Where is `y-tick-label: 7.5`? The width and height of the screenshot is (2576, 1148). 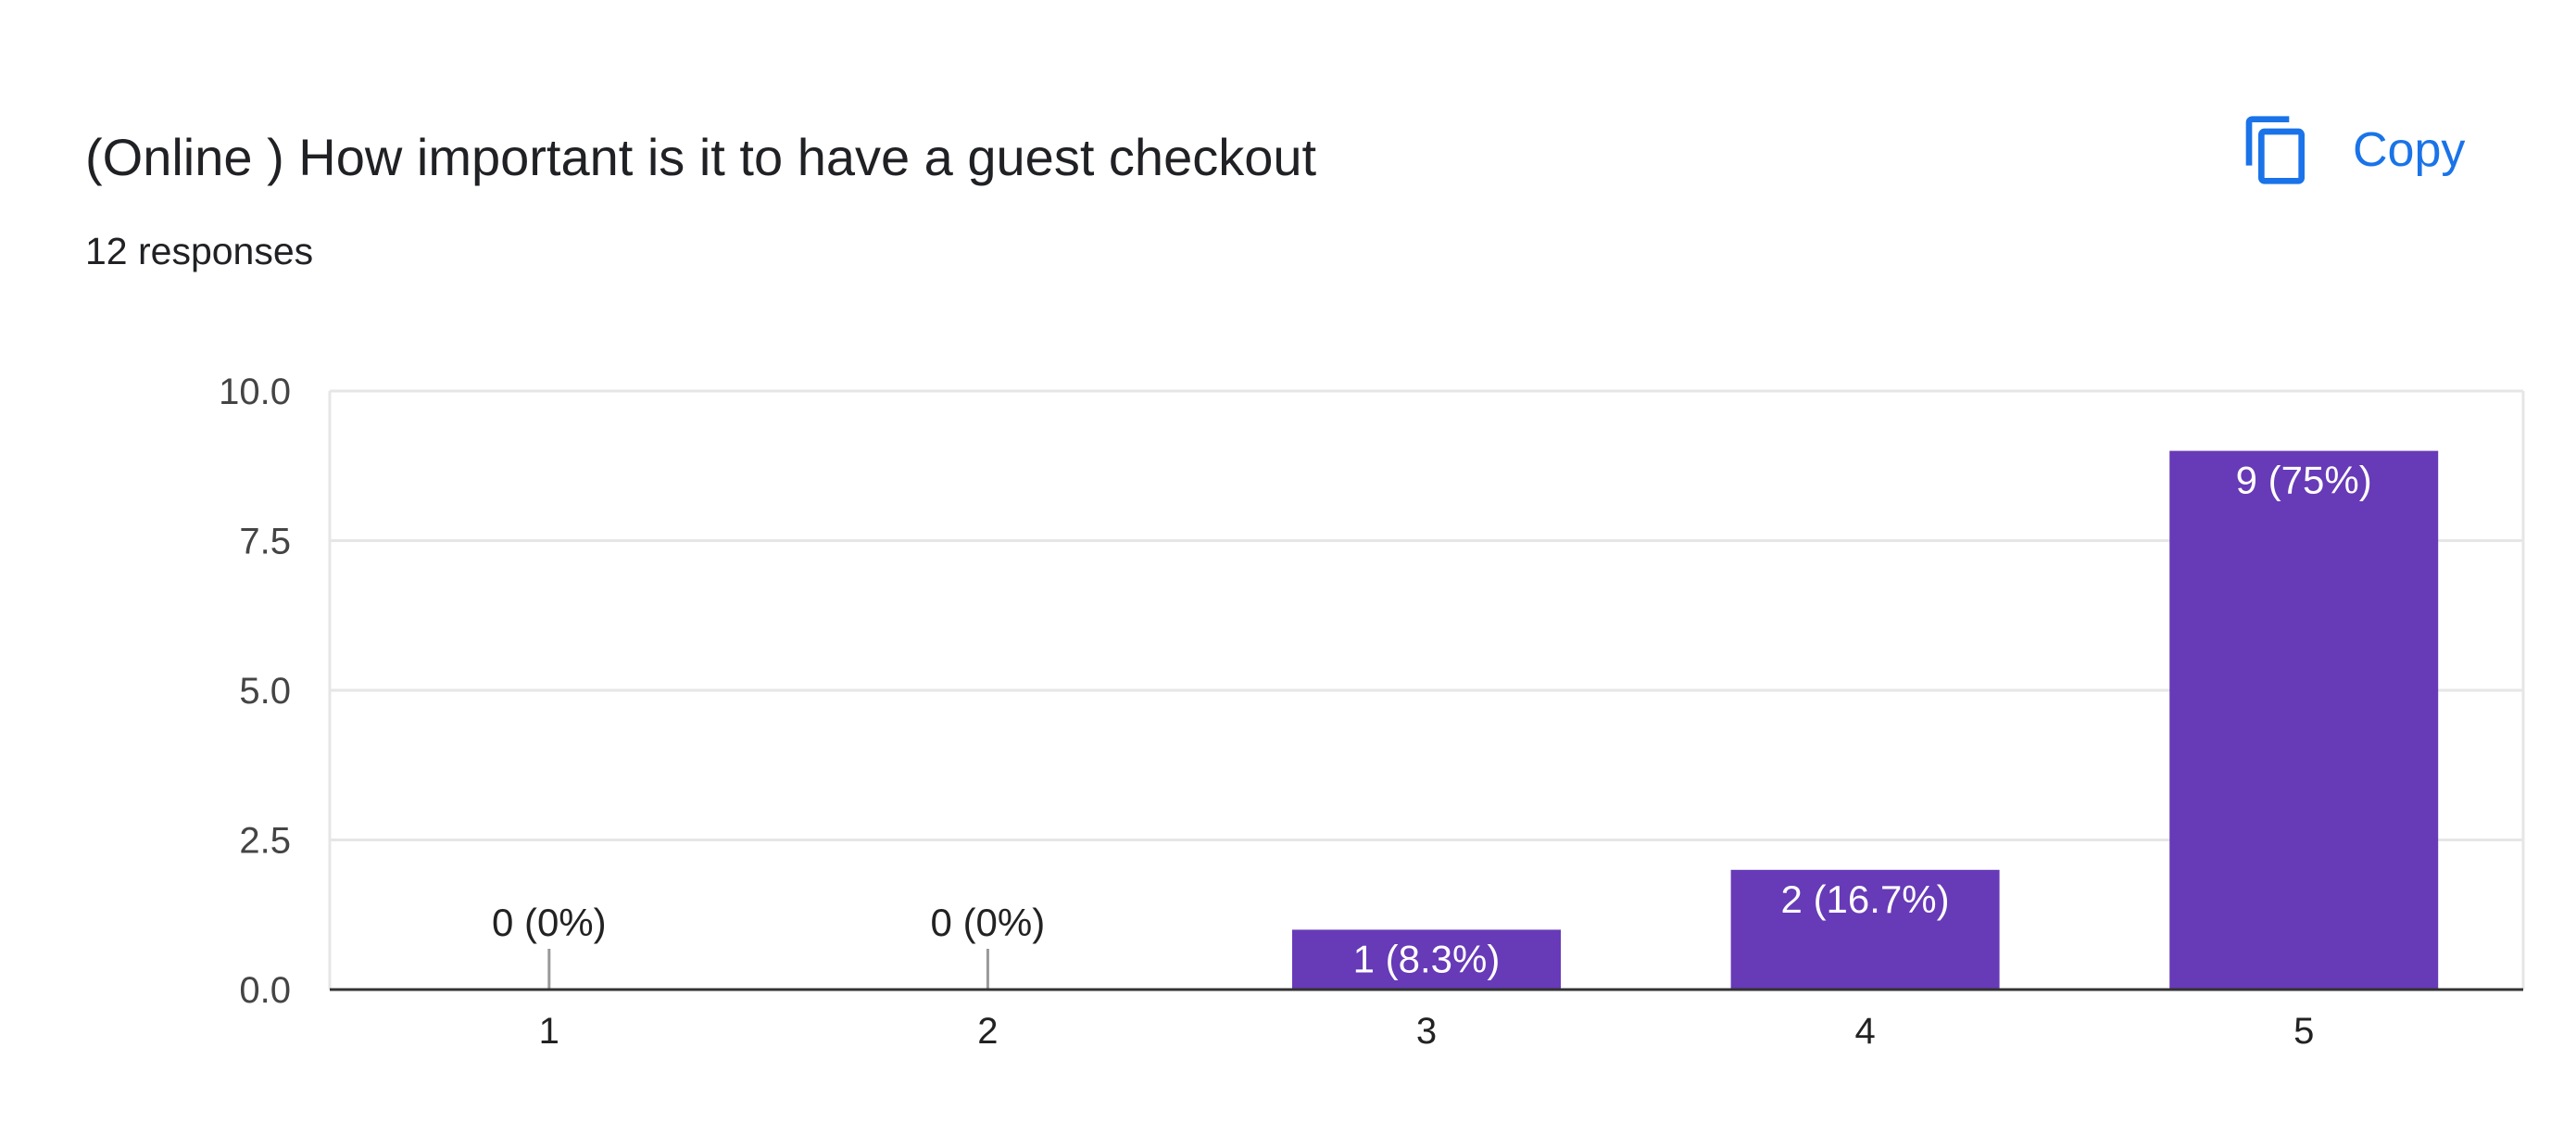
y-tick-label: 7.5 is located at coordinates (265, 542).